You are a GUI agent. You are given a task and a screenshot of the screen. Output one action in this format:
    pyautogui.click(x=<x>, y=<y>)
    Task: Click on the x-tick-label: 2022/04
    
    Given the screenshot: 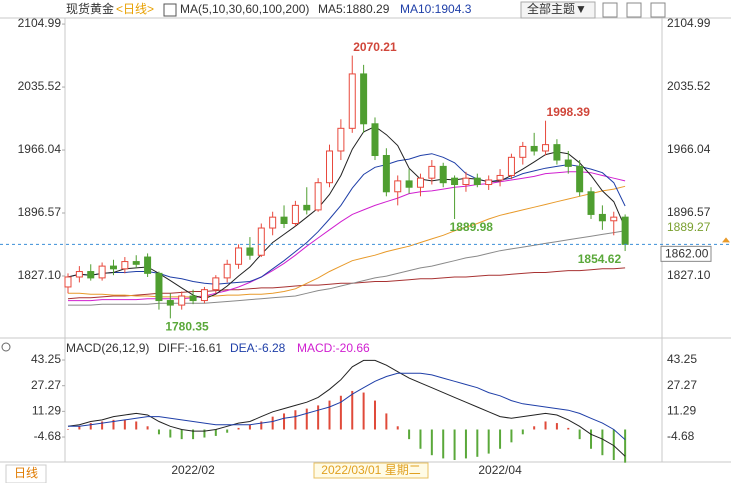 What is the action you would take?
    pyautogui.click(x=500, y=470)
    